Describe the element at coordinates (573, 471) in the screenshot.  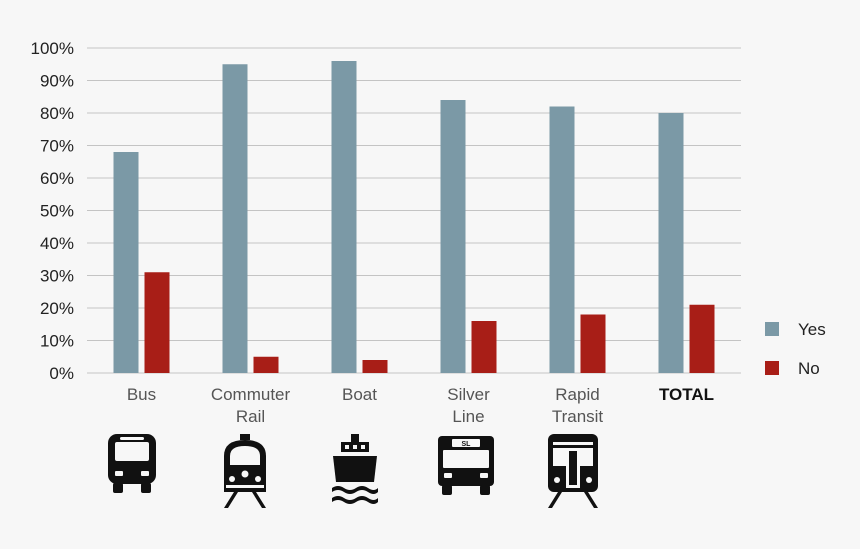
I see `rapid-transit-icon` at that location.